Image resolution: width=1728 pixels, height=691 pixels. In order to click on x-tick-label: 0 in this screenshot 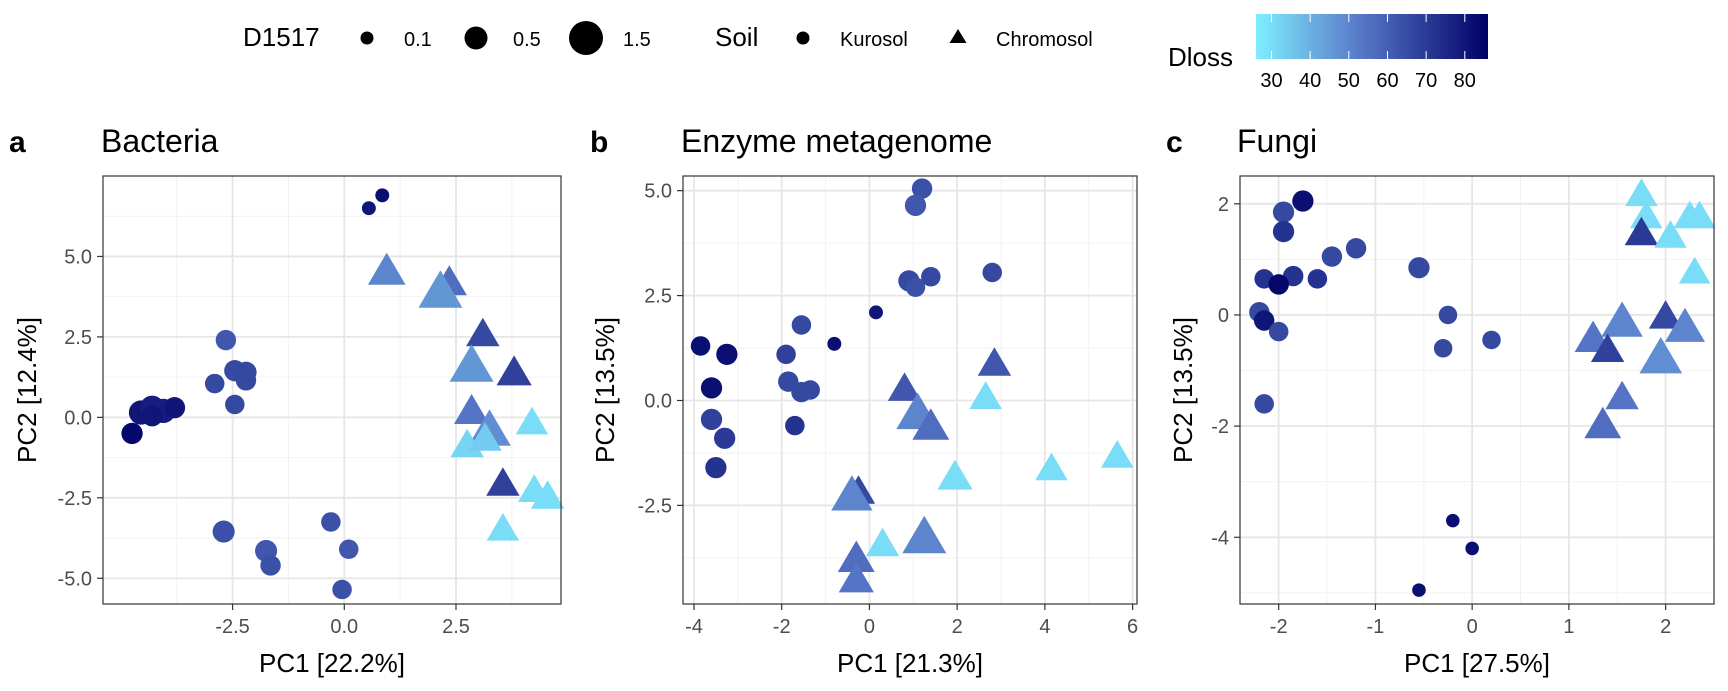, I will do `click(869, 627)`.